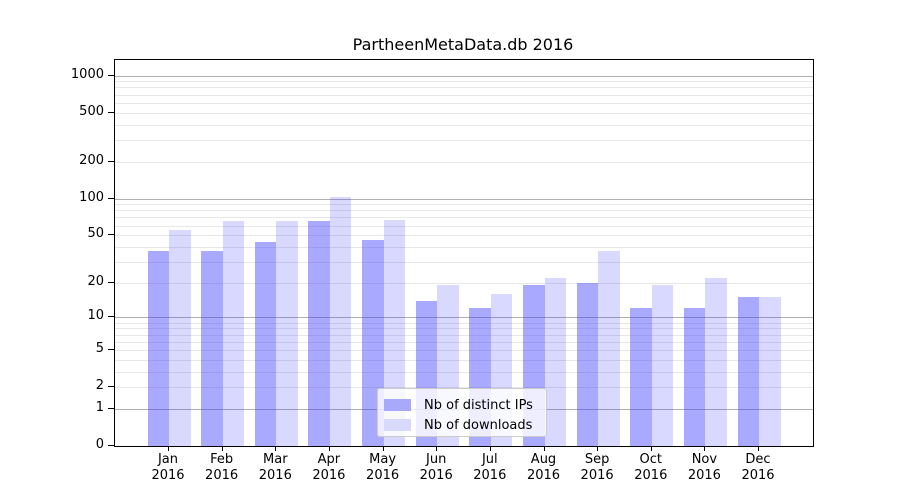 The width and height of the screenshot is (900, 500). Describe the element at coordinates (275, 459) in the screenshot. I see `x-tick-label-month: Mar` at that location.